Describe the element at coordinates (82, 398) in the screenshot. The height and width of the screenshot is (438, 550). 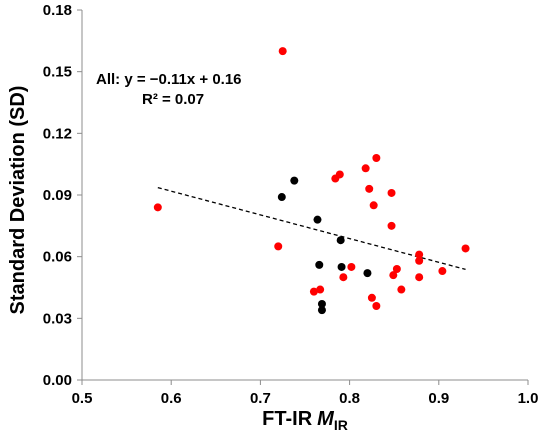
I see `x-tick-label: 0.5` at that location.